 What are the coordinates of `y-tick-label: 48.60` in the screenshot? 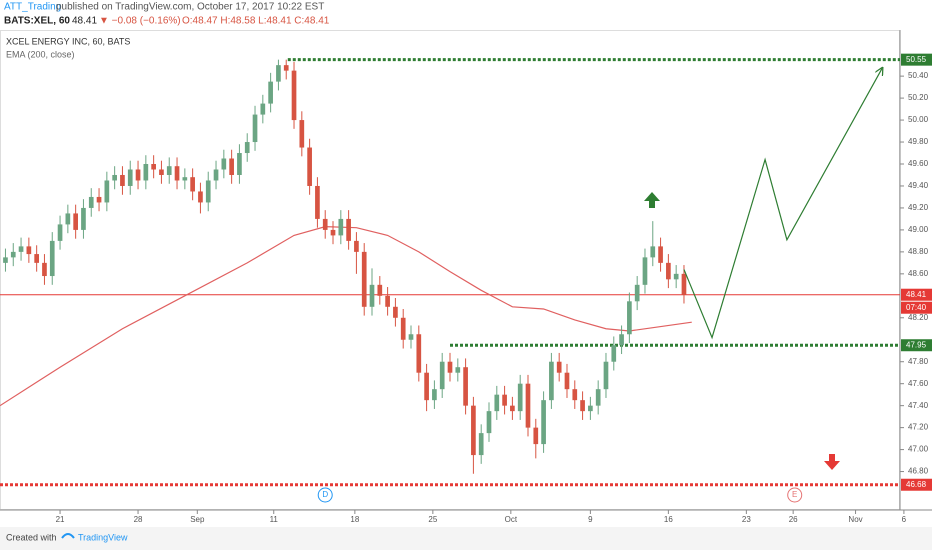 It's located at (918, 273).